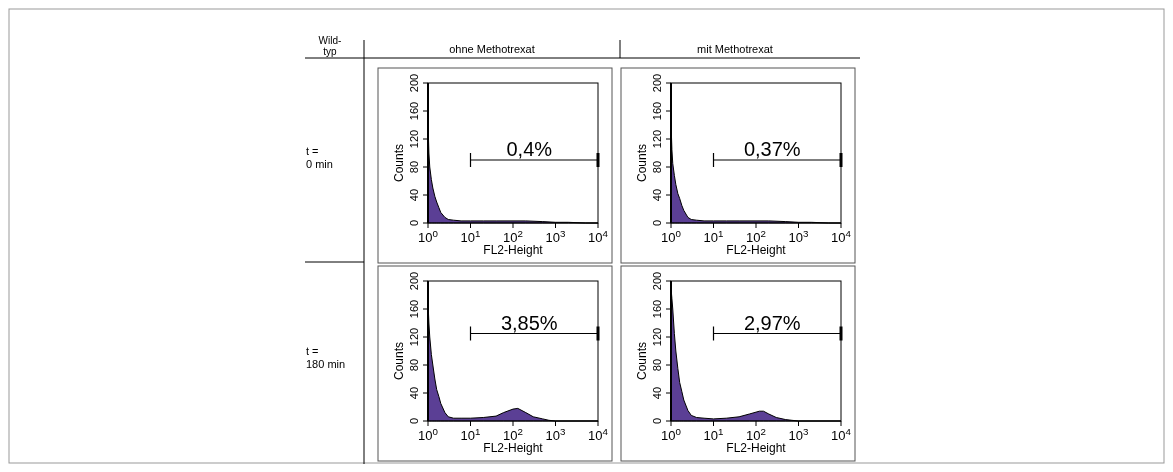  I want to click on text: mit Methotrexat, so click(735, 49).